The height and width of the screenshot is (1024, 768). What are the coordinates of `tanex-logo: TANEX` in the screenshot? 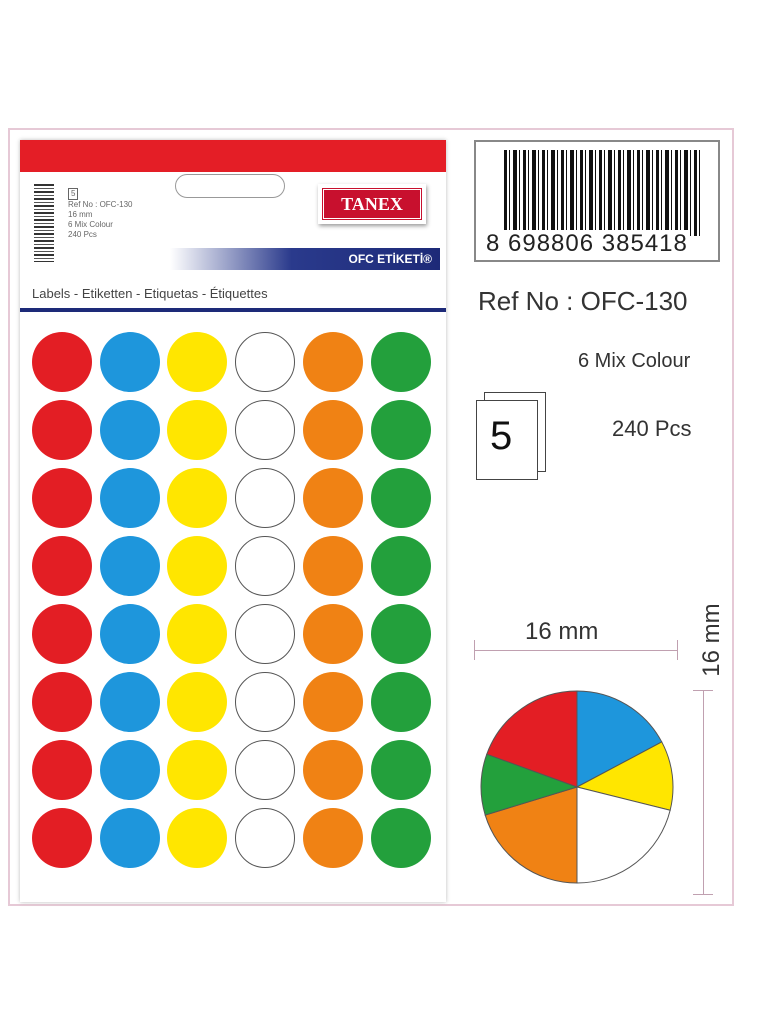 It's located at (372, 204).